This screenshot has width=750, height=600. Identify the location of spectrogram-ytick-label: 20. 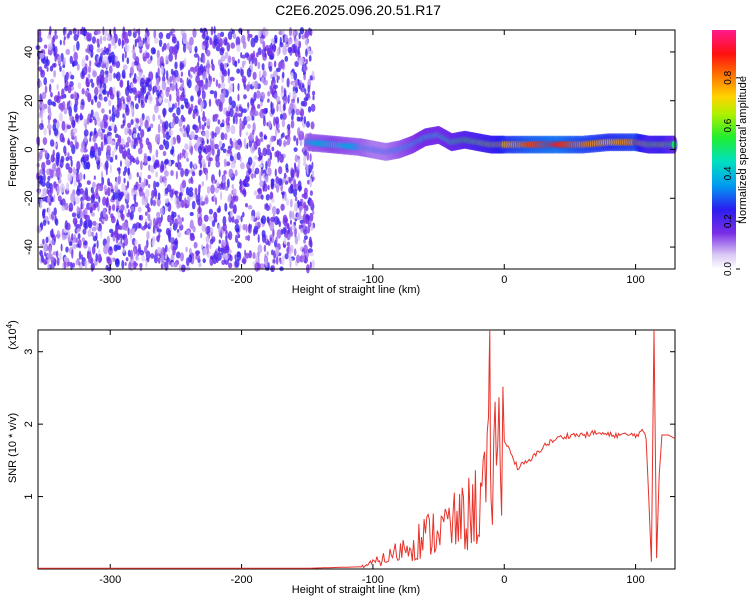
(29, 101).